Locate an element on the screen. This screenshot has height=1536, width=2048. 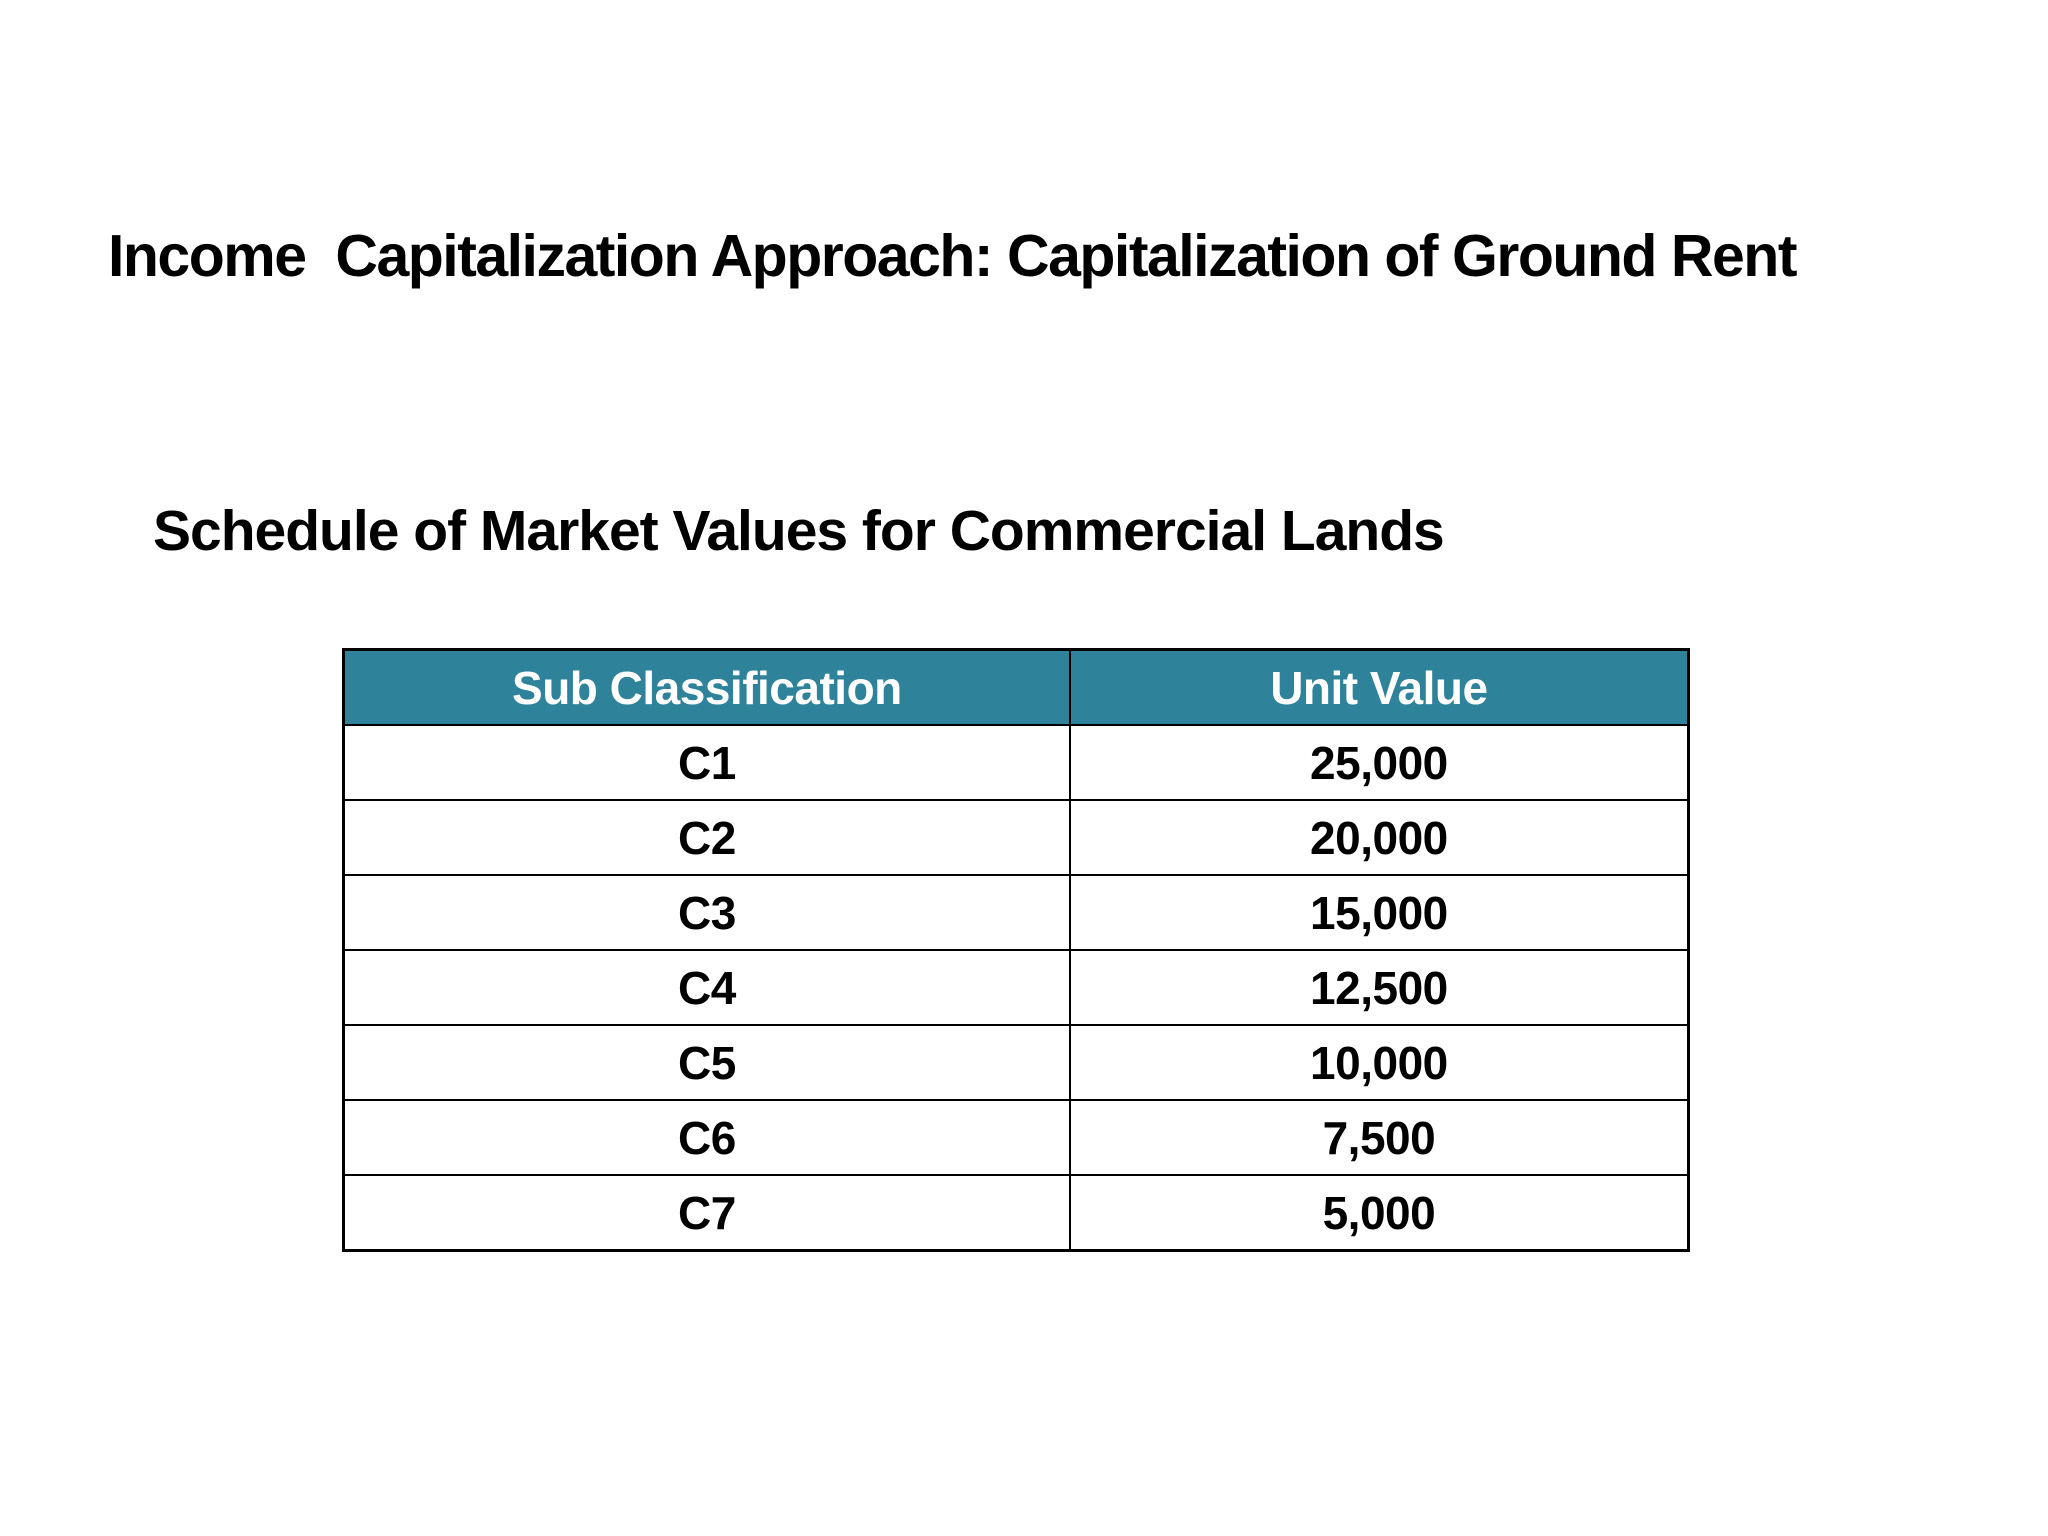
table-header-row: Sub Classification Unit Value is located at coordinates (1016, 687).